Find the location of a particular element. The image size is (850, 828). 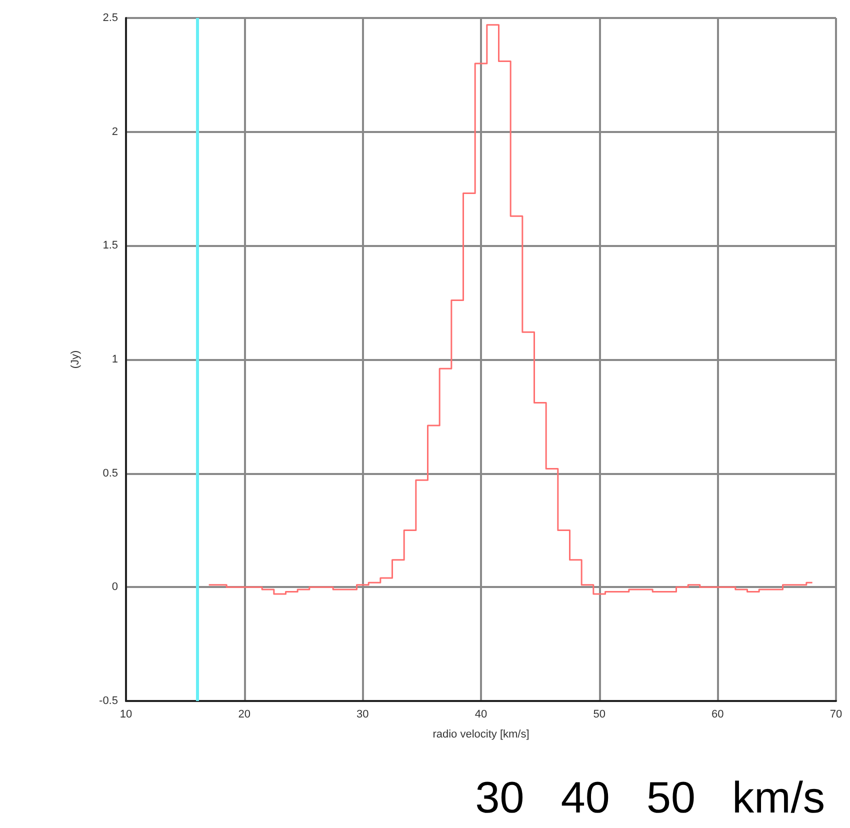

x-axis-title: radio velocity [km/s] is located at coordinates (481, 734).